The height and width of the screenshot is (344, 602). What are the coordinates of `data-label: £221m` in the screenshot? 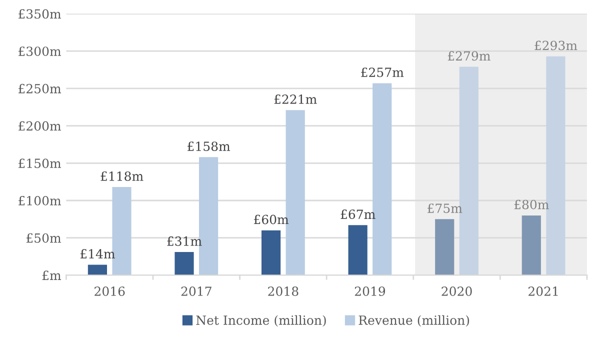 It's located at (295, 99).